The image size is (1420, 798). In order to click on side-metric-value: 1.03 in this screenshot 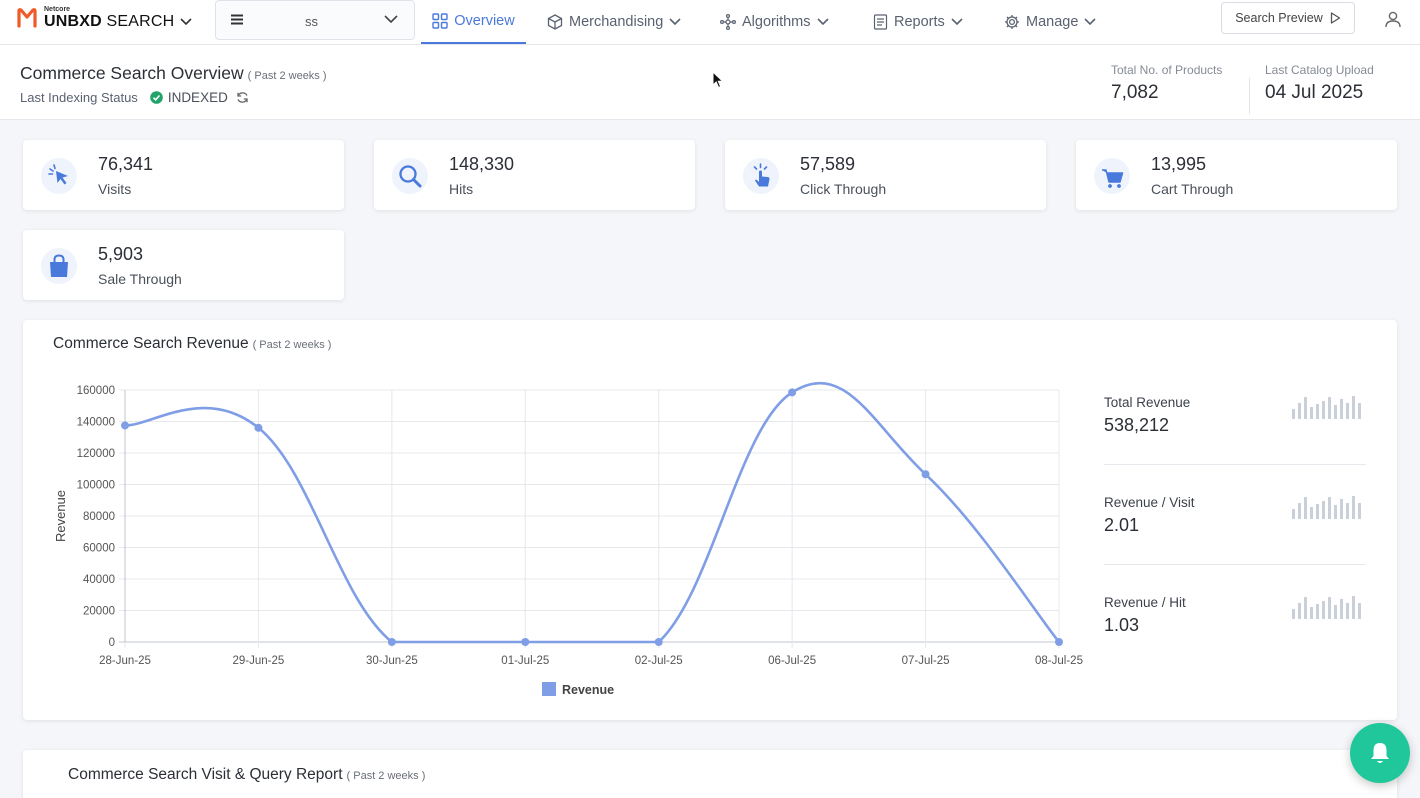, I will do `click(1122, 625)`.